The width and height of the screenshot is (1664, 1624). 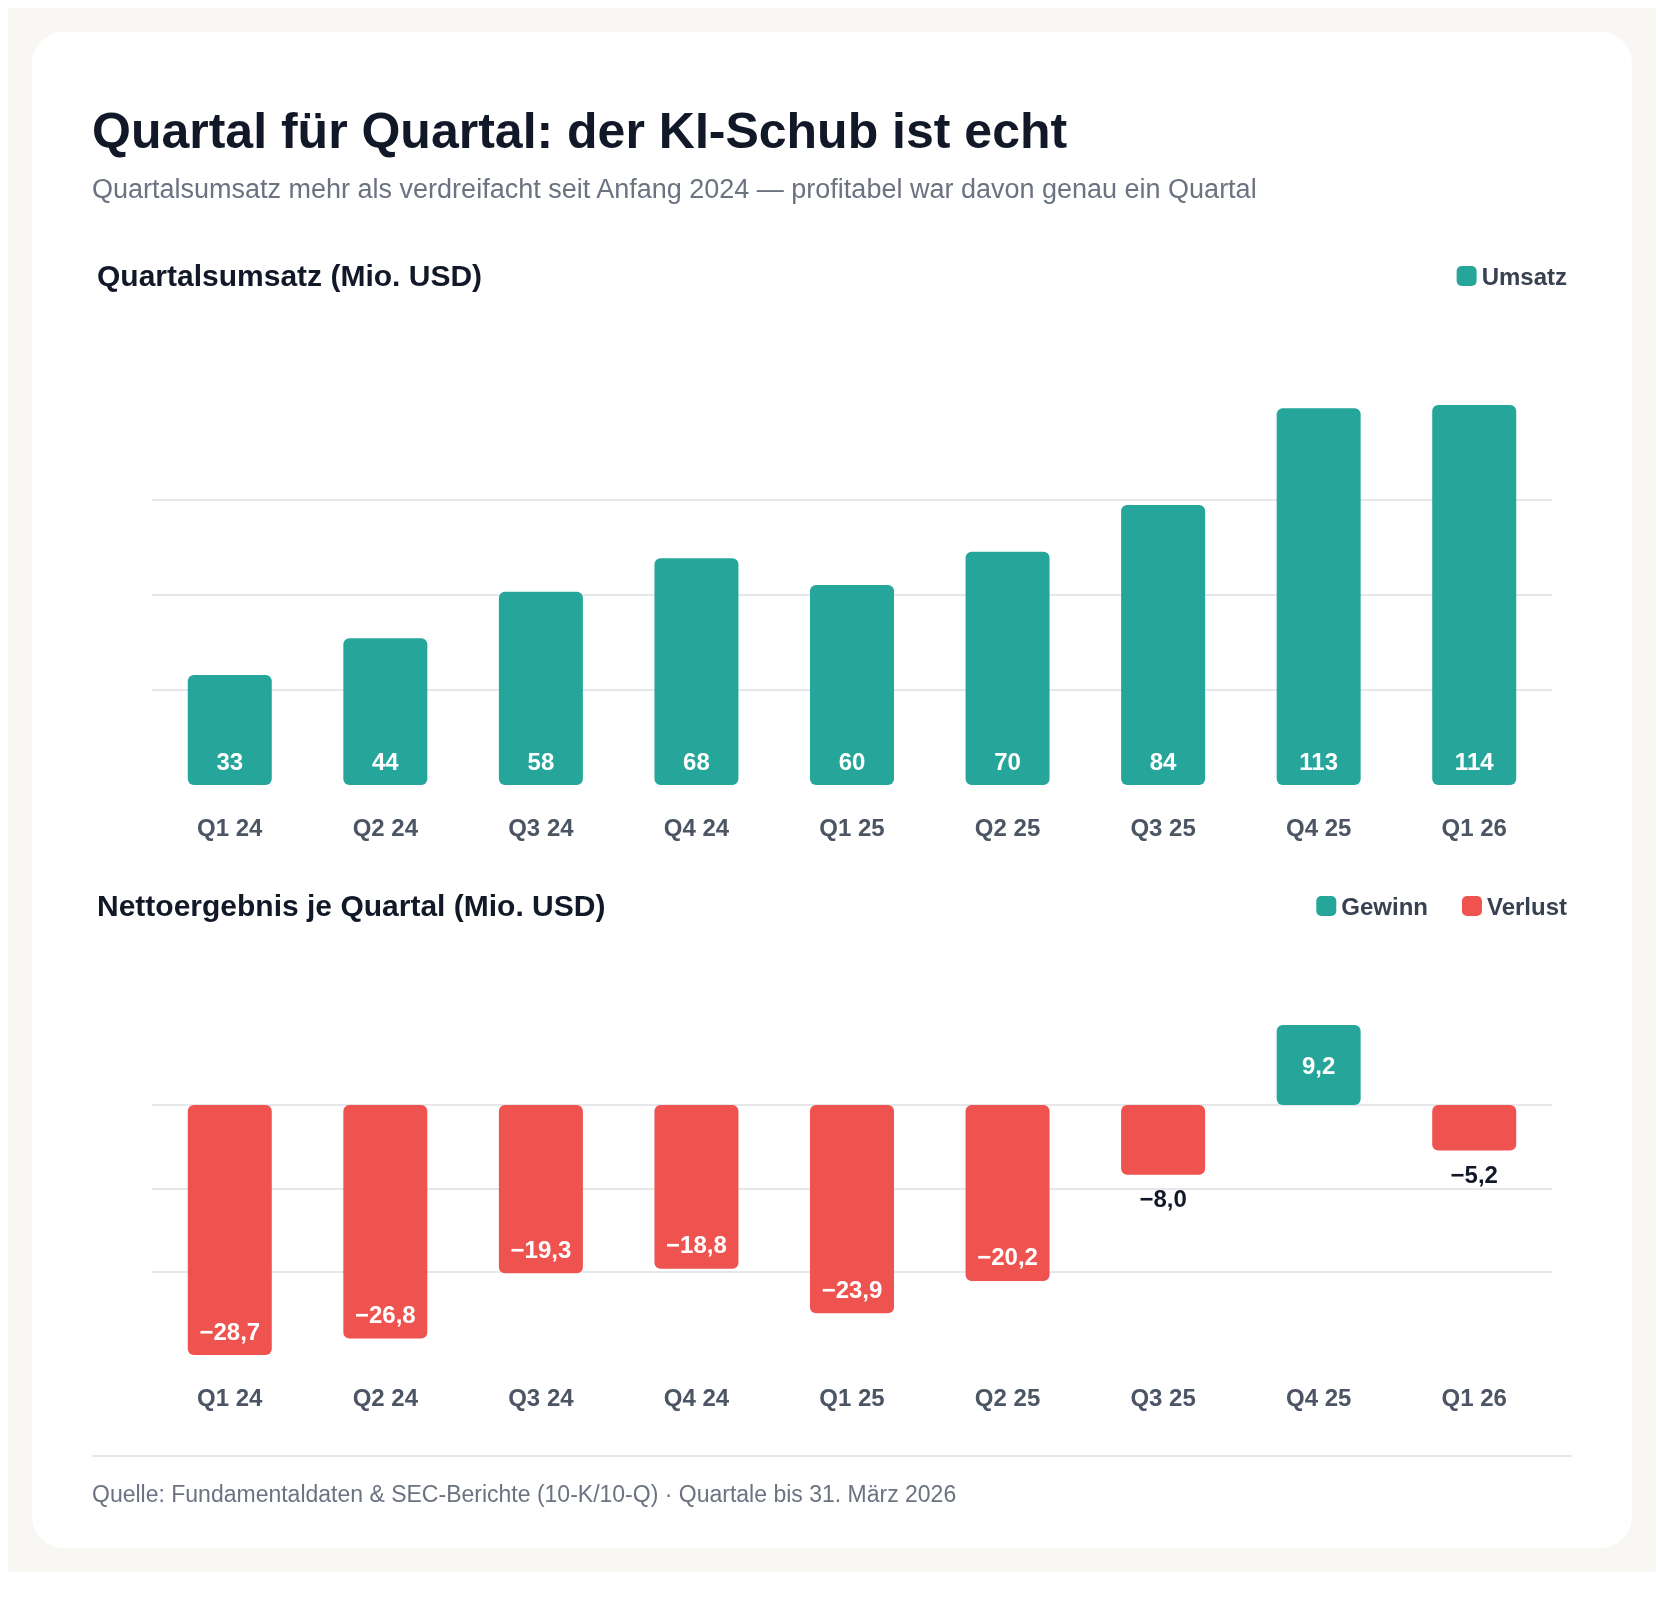 I want to click on data-label: 114, so click(x=1474, y=761).